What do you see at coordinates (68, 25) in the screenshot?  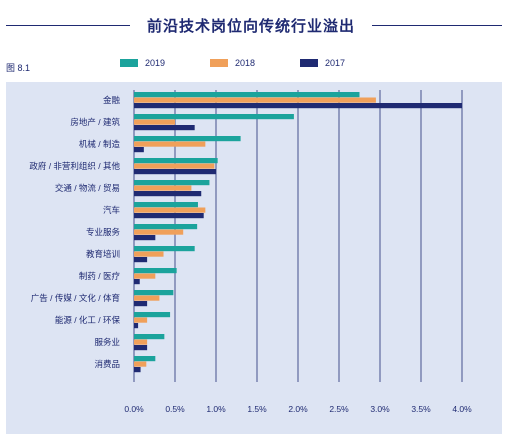 I see `title-rule-left` at bounding box center [68, 25].